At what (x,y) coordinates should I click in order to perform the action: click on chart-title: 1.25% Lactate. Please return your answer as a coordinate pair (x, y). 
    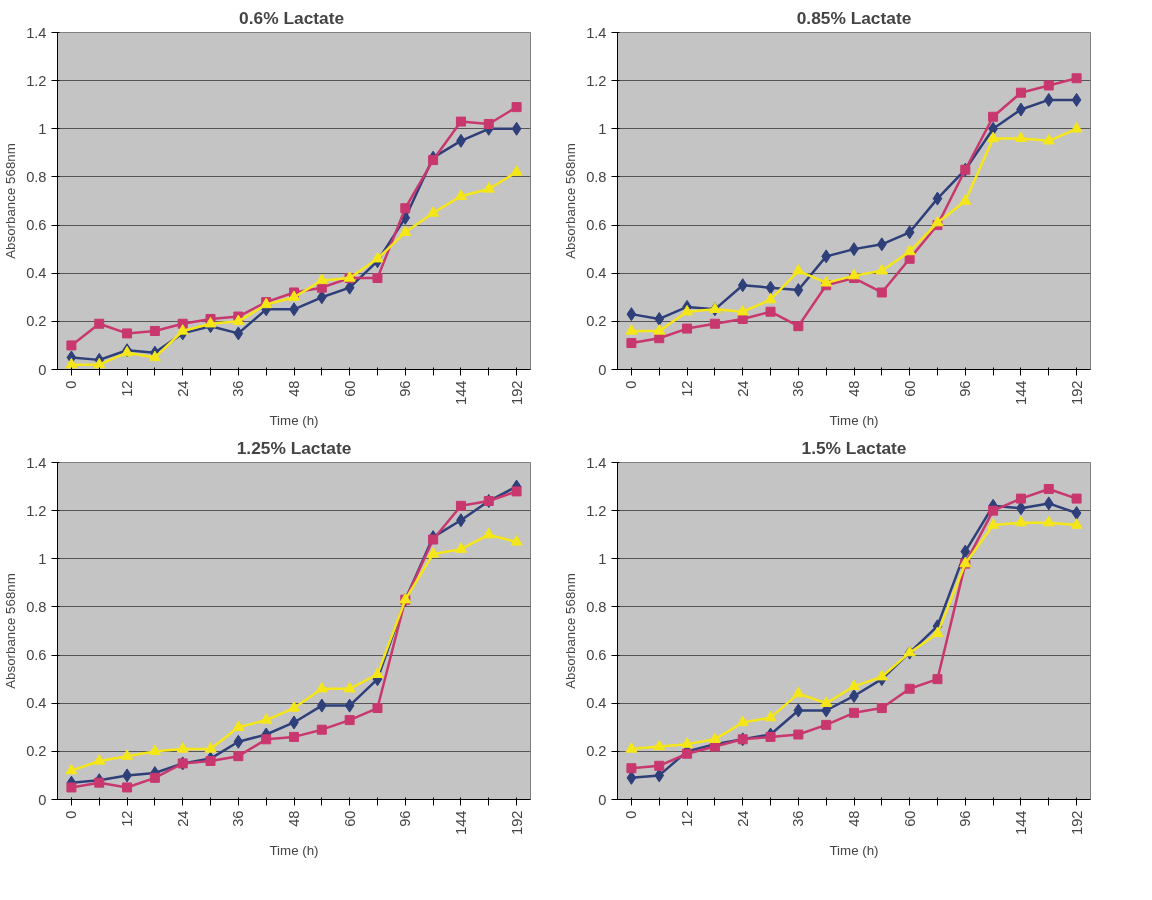
    Looking at the image, I should click on (294, 447).